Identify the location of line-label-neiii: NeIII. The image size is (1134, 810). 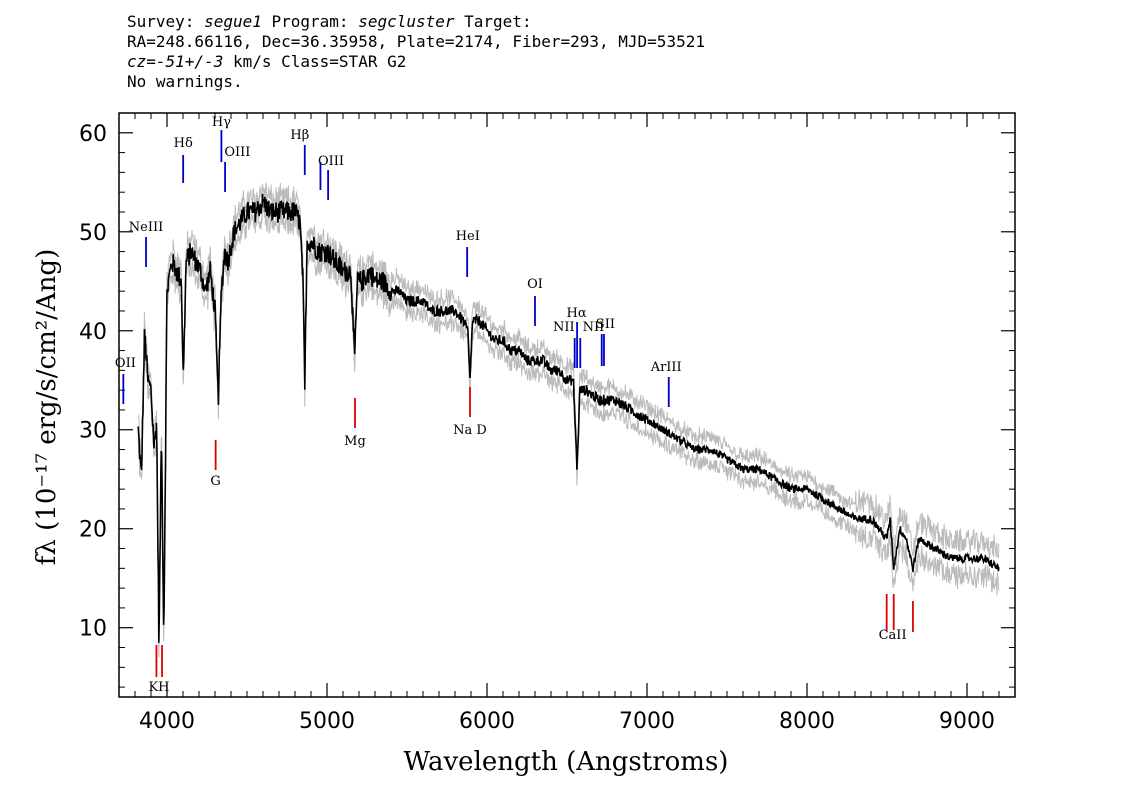
(146, 227).